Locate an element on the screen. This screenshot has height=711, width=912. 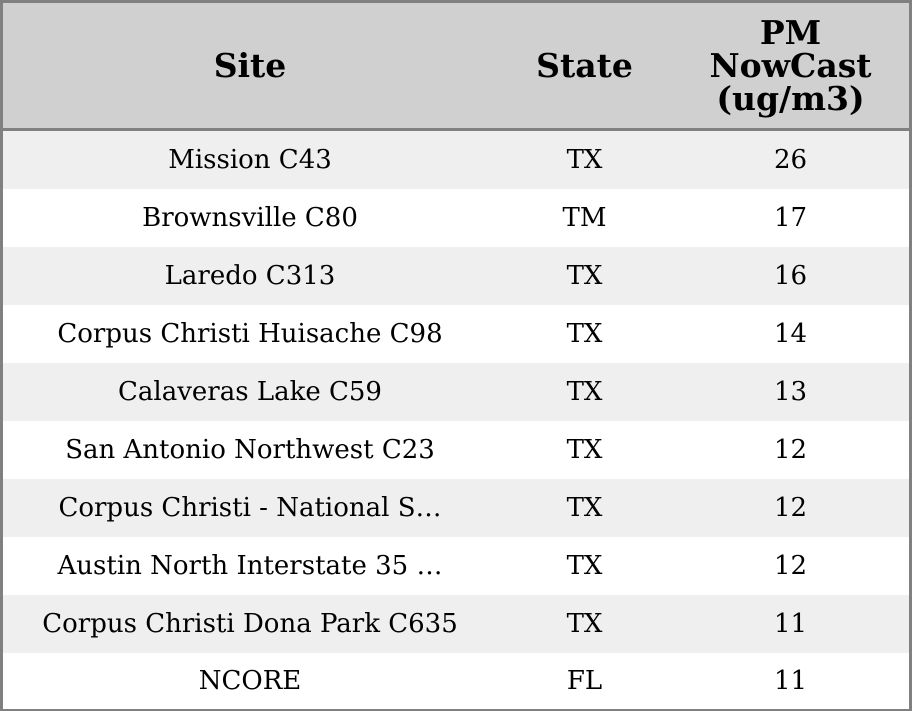
site-cell: NCORE is located at coordinates (250, 681).